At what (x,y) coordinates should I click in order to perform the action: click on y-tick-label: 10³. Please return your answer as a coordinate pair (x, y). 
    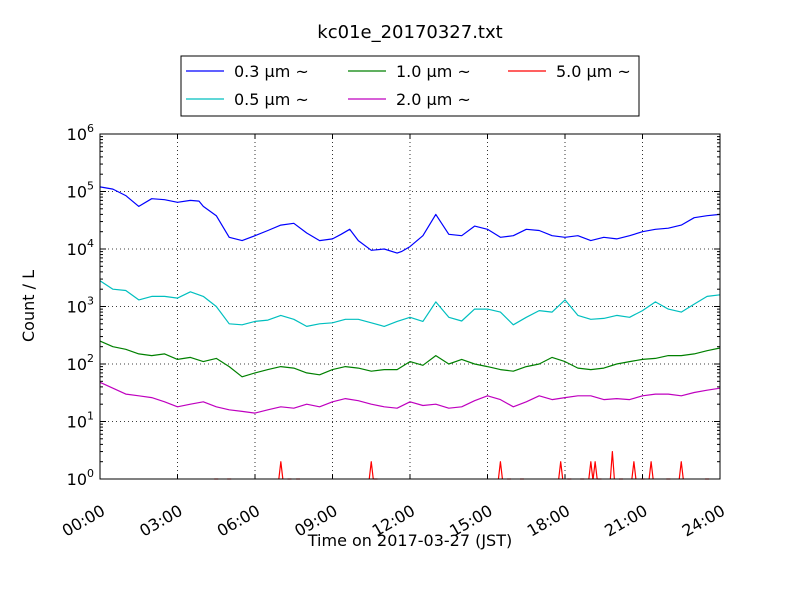
    Looking at the image, I should click on (80, 306).